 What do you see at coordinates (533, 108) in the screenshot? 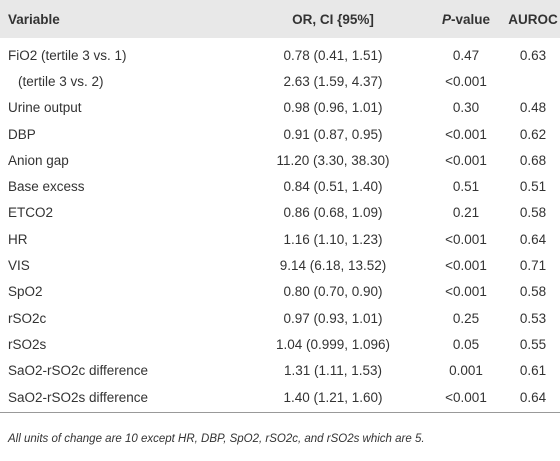
I see `table-cell: 0.48` at bounding box center [533, 108].